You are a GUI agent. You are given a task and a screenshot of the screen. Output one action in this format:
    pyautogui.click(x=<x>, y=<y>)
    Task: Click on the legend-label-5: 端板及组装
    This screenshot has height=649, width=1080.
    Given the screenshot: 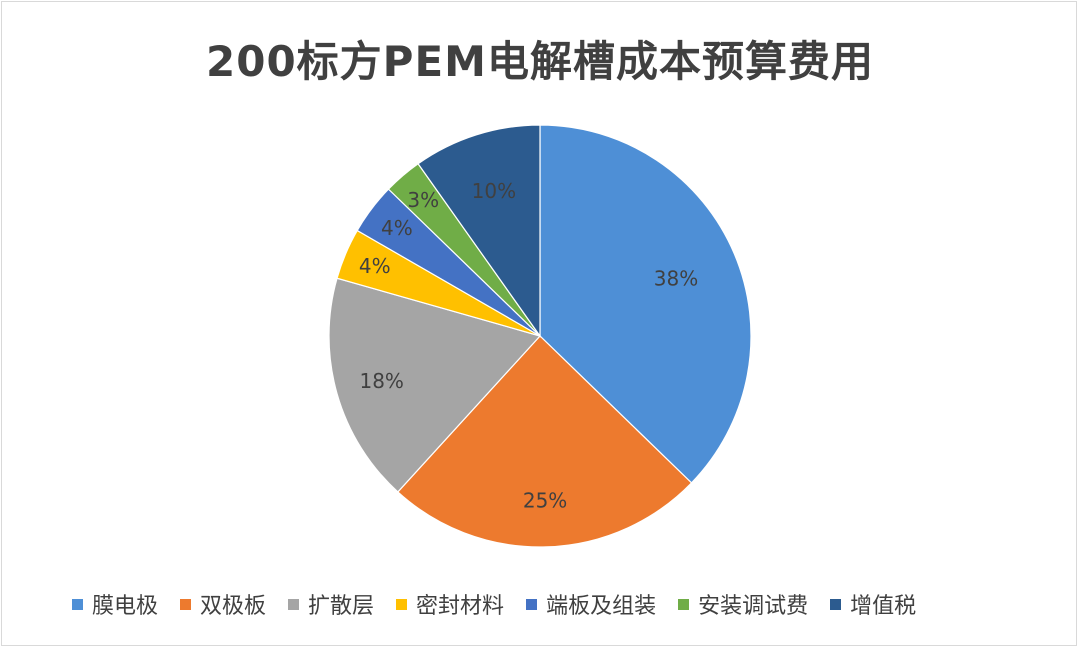 What is the action you would take?
    pyautogui.click(x=601, y=606)
    